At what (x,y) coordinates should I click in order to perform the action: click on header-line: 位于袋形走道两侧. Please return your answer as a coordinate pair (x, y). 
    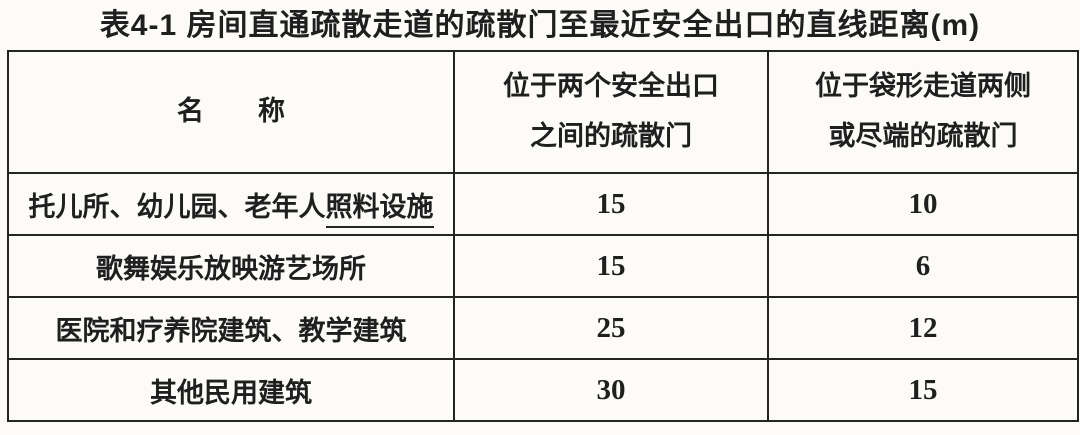
    Looking at the image, I should click on (923, 86).